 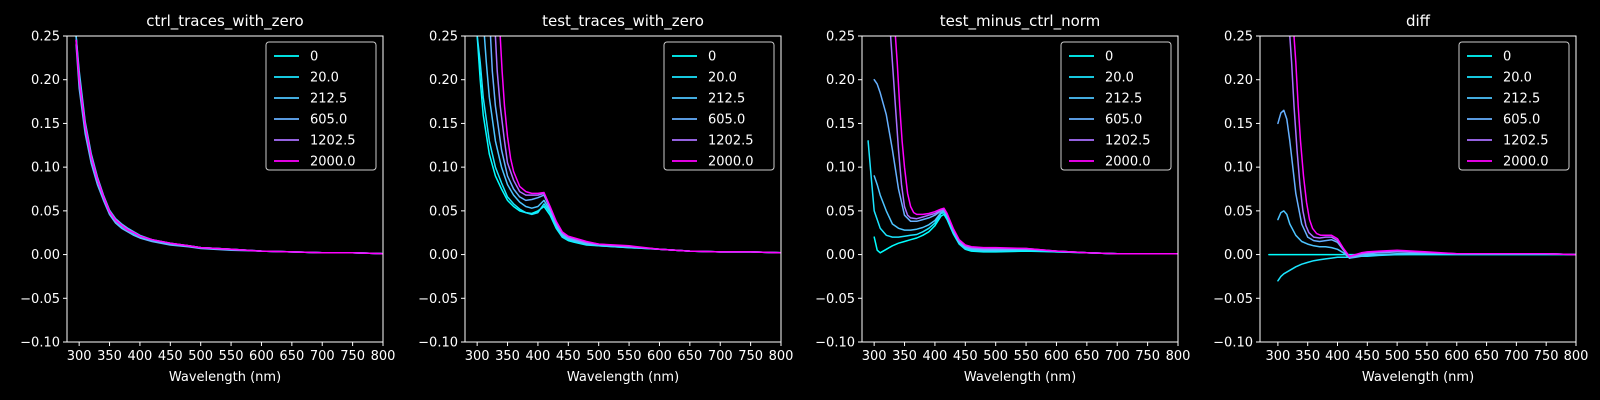 I want to click on chart-title: diff, so click(x=1418, y=21).